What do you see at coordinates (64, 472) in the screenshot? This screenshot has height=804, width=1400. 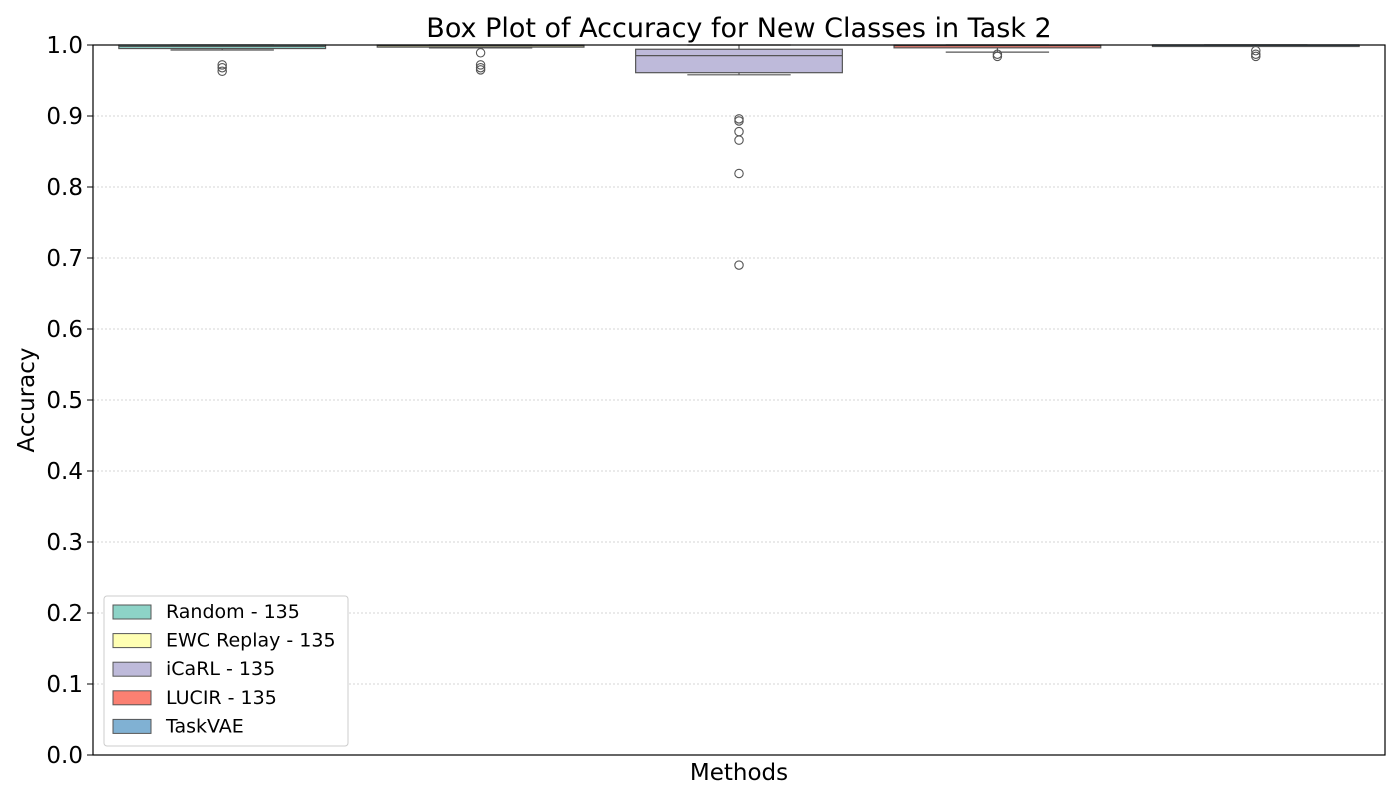 I see `y-tick-label: 0.4` at bounding box center [64, 472].